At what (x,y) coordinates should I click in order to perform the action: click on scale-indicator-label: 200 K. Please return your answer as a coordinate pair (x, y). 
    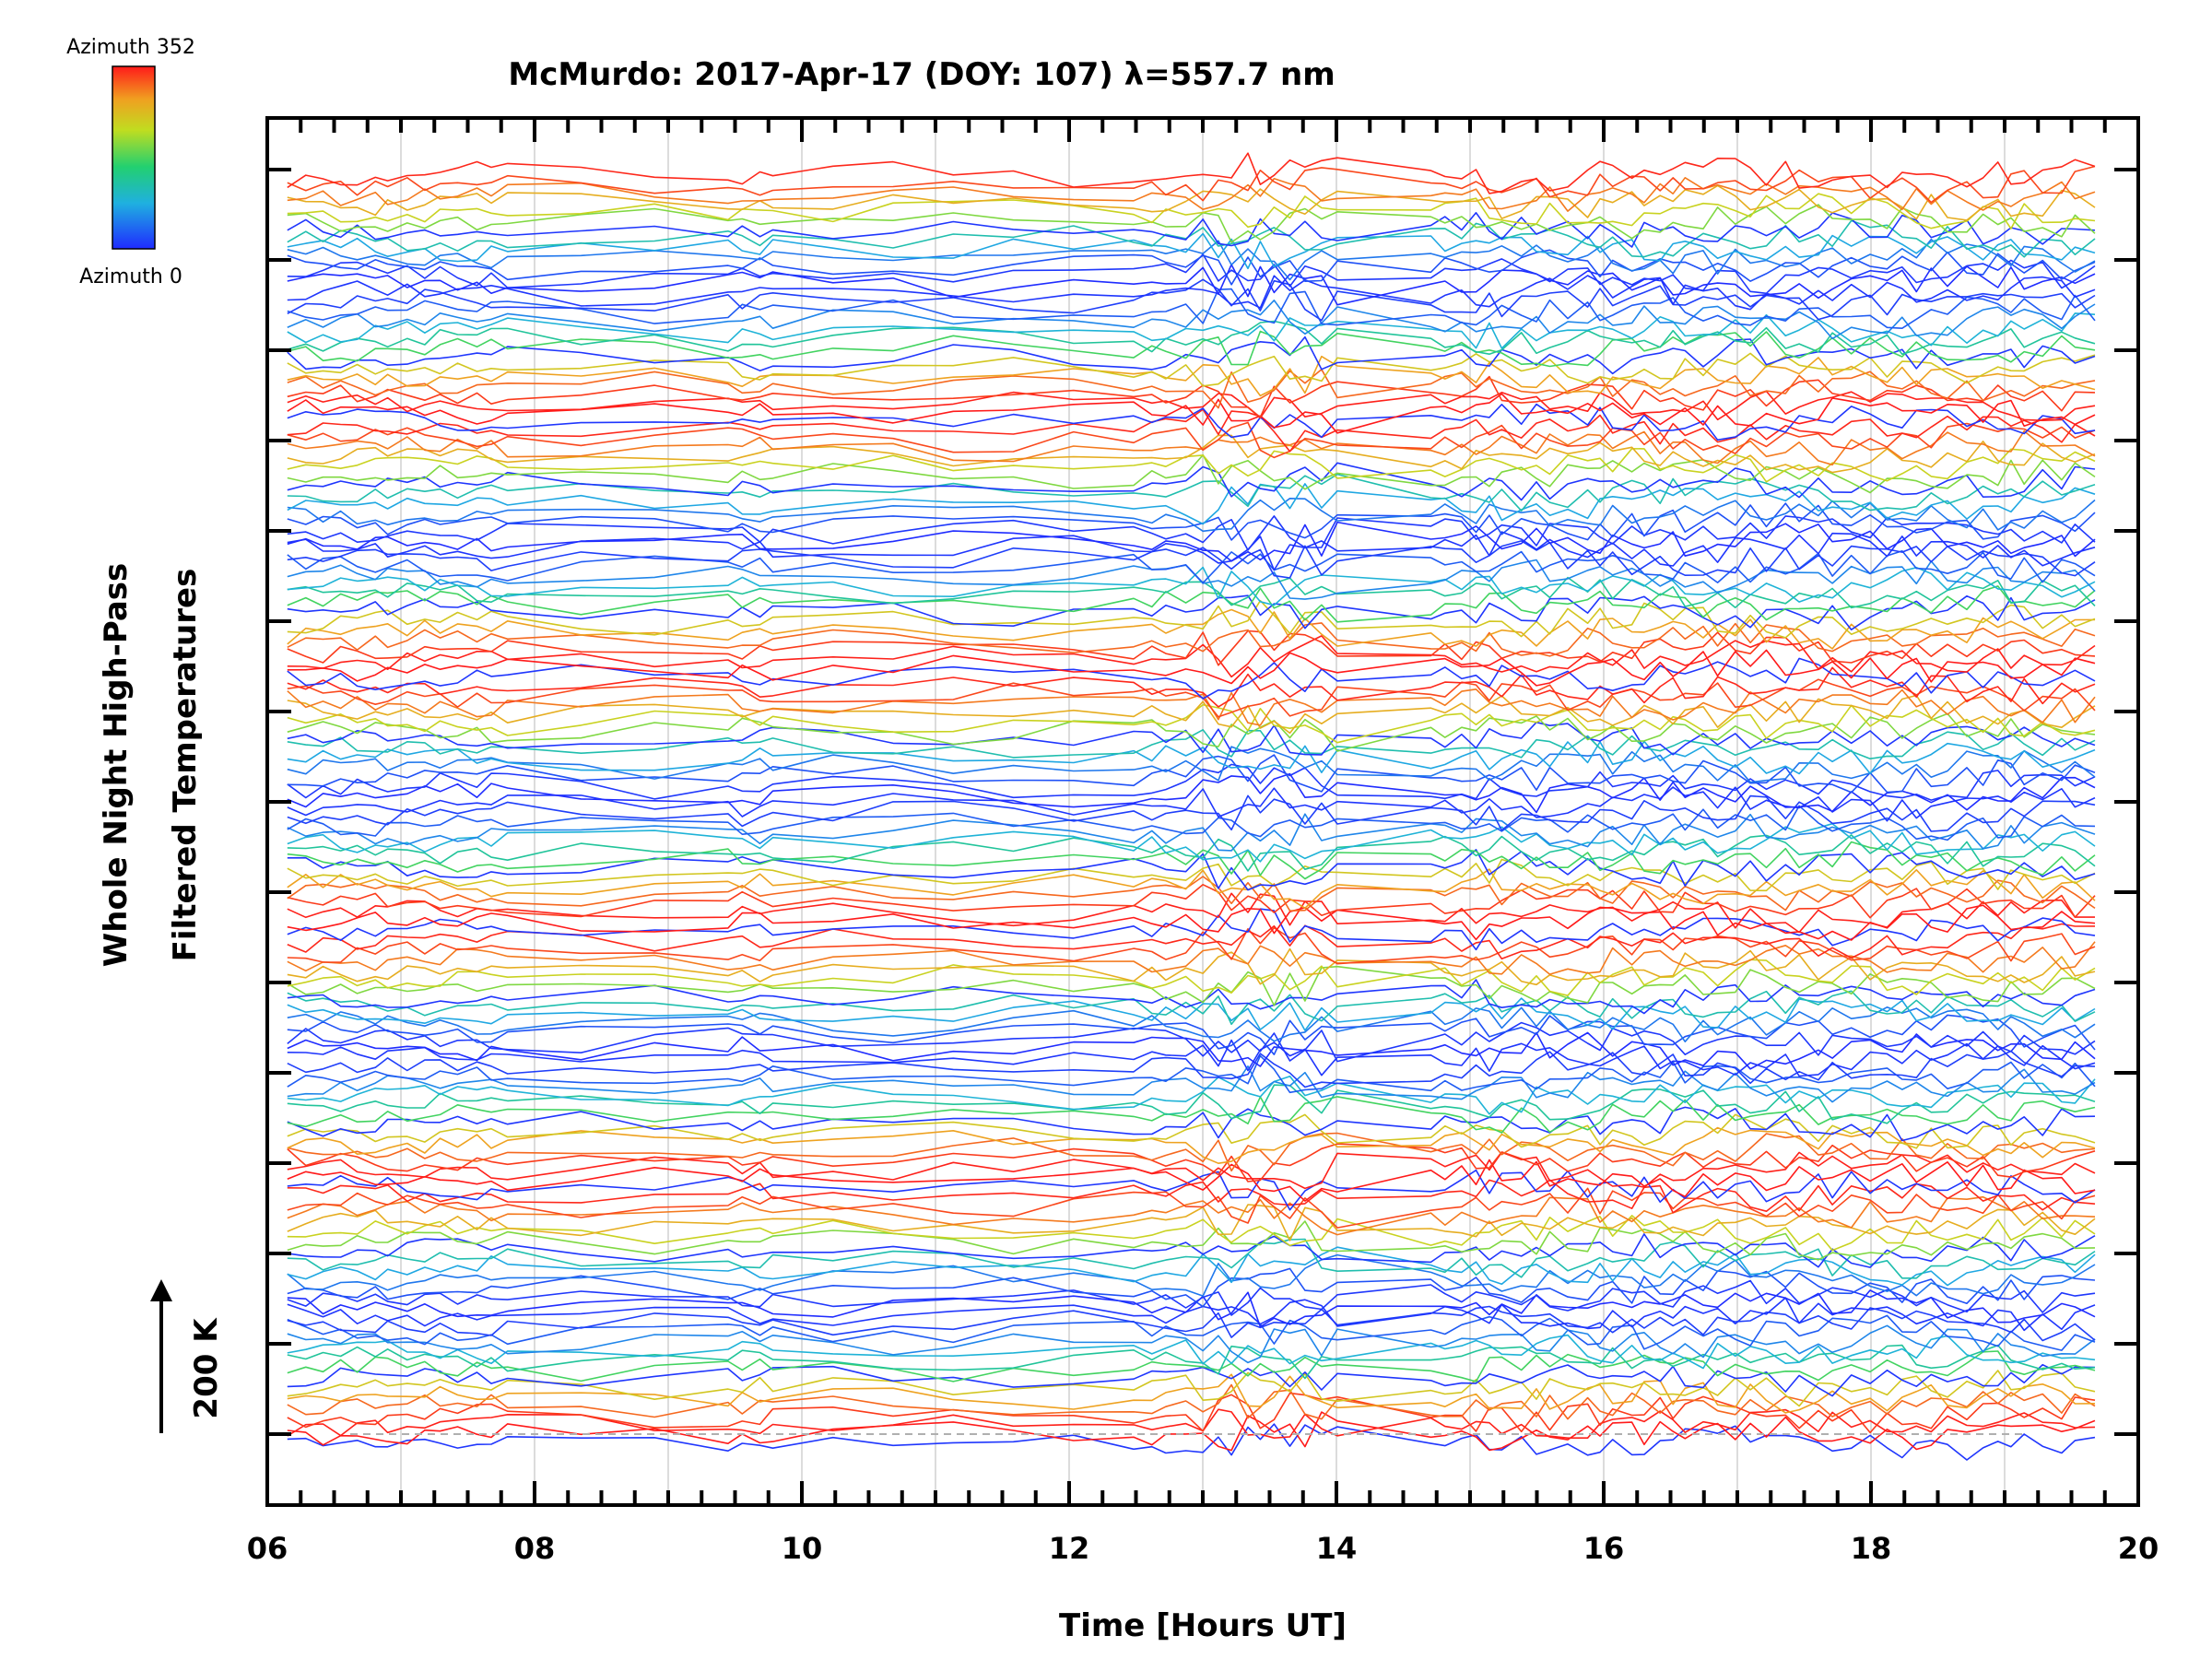
    Looking at the image, I should click on (206, 1368).